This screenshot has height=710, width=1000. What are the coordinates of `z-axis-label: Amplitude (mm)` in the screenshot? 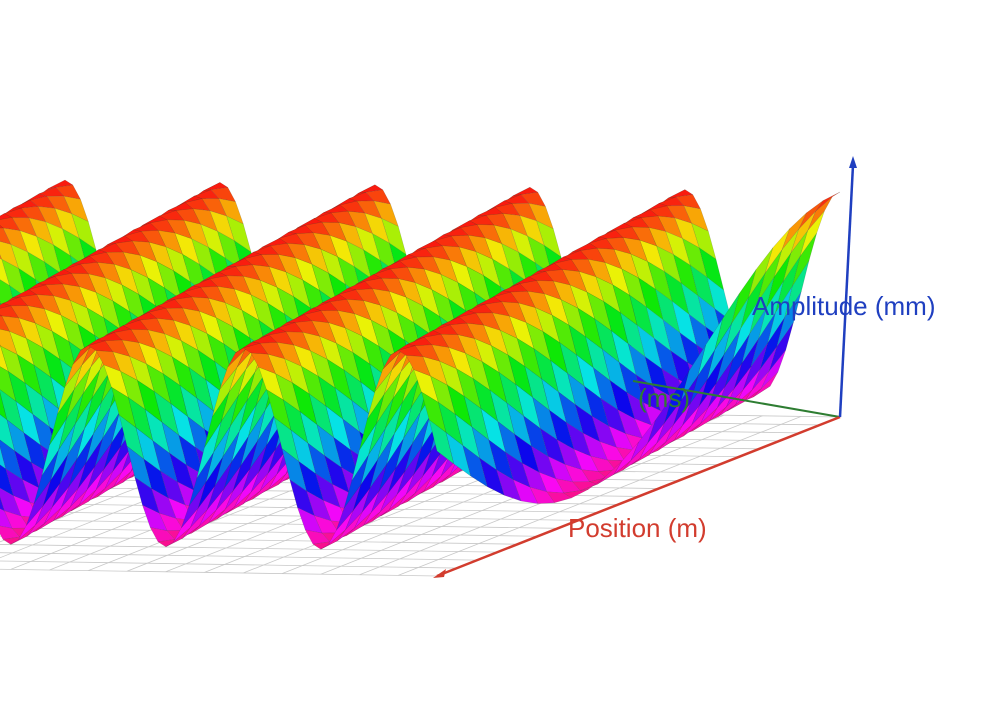 It's located at (843, 306).